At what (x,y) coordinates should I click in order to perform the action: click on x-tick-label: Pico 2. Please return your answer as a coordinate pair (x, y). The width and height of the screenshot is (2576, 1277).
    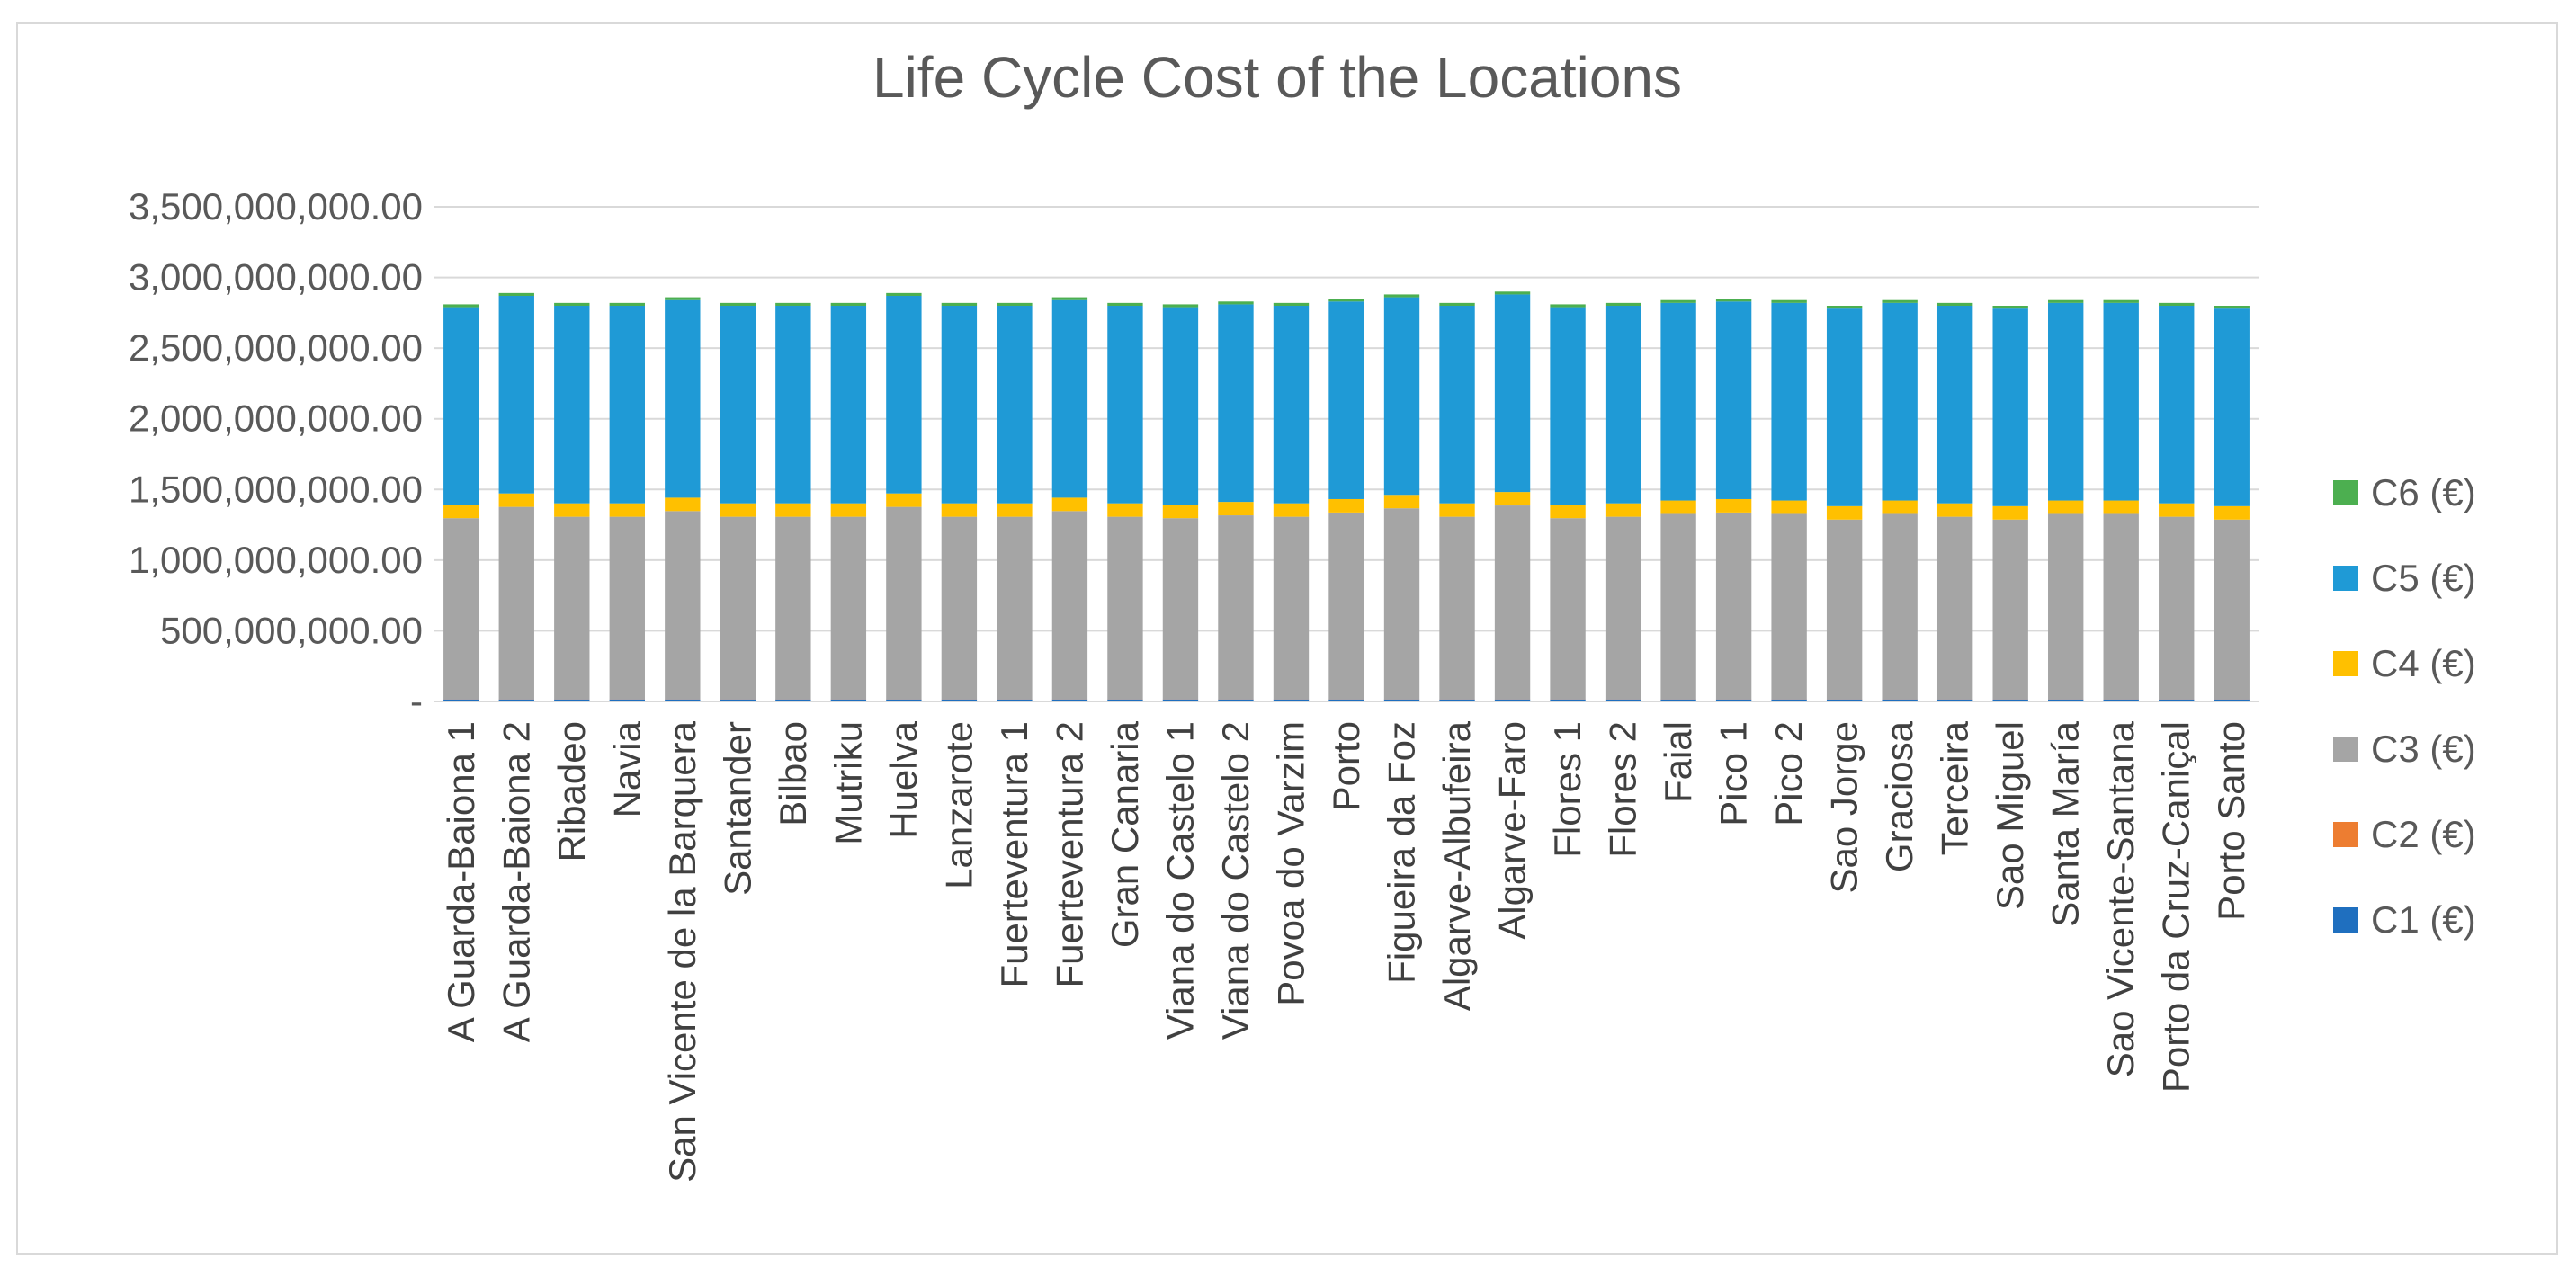
    Looking at the image, I should click on (1788, 773).